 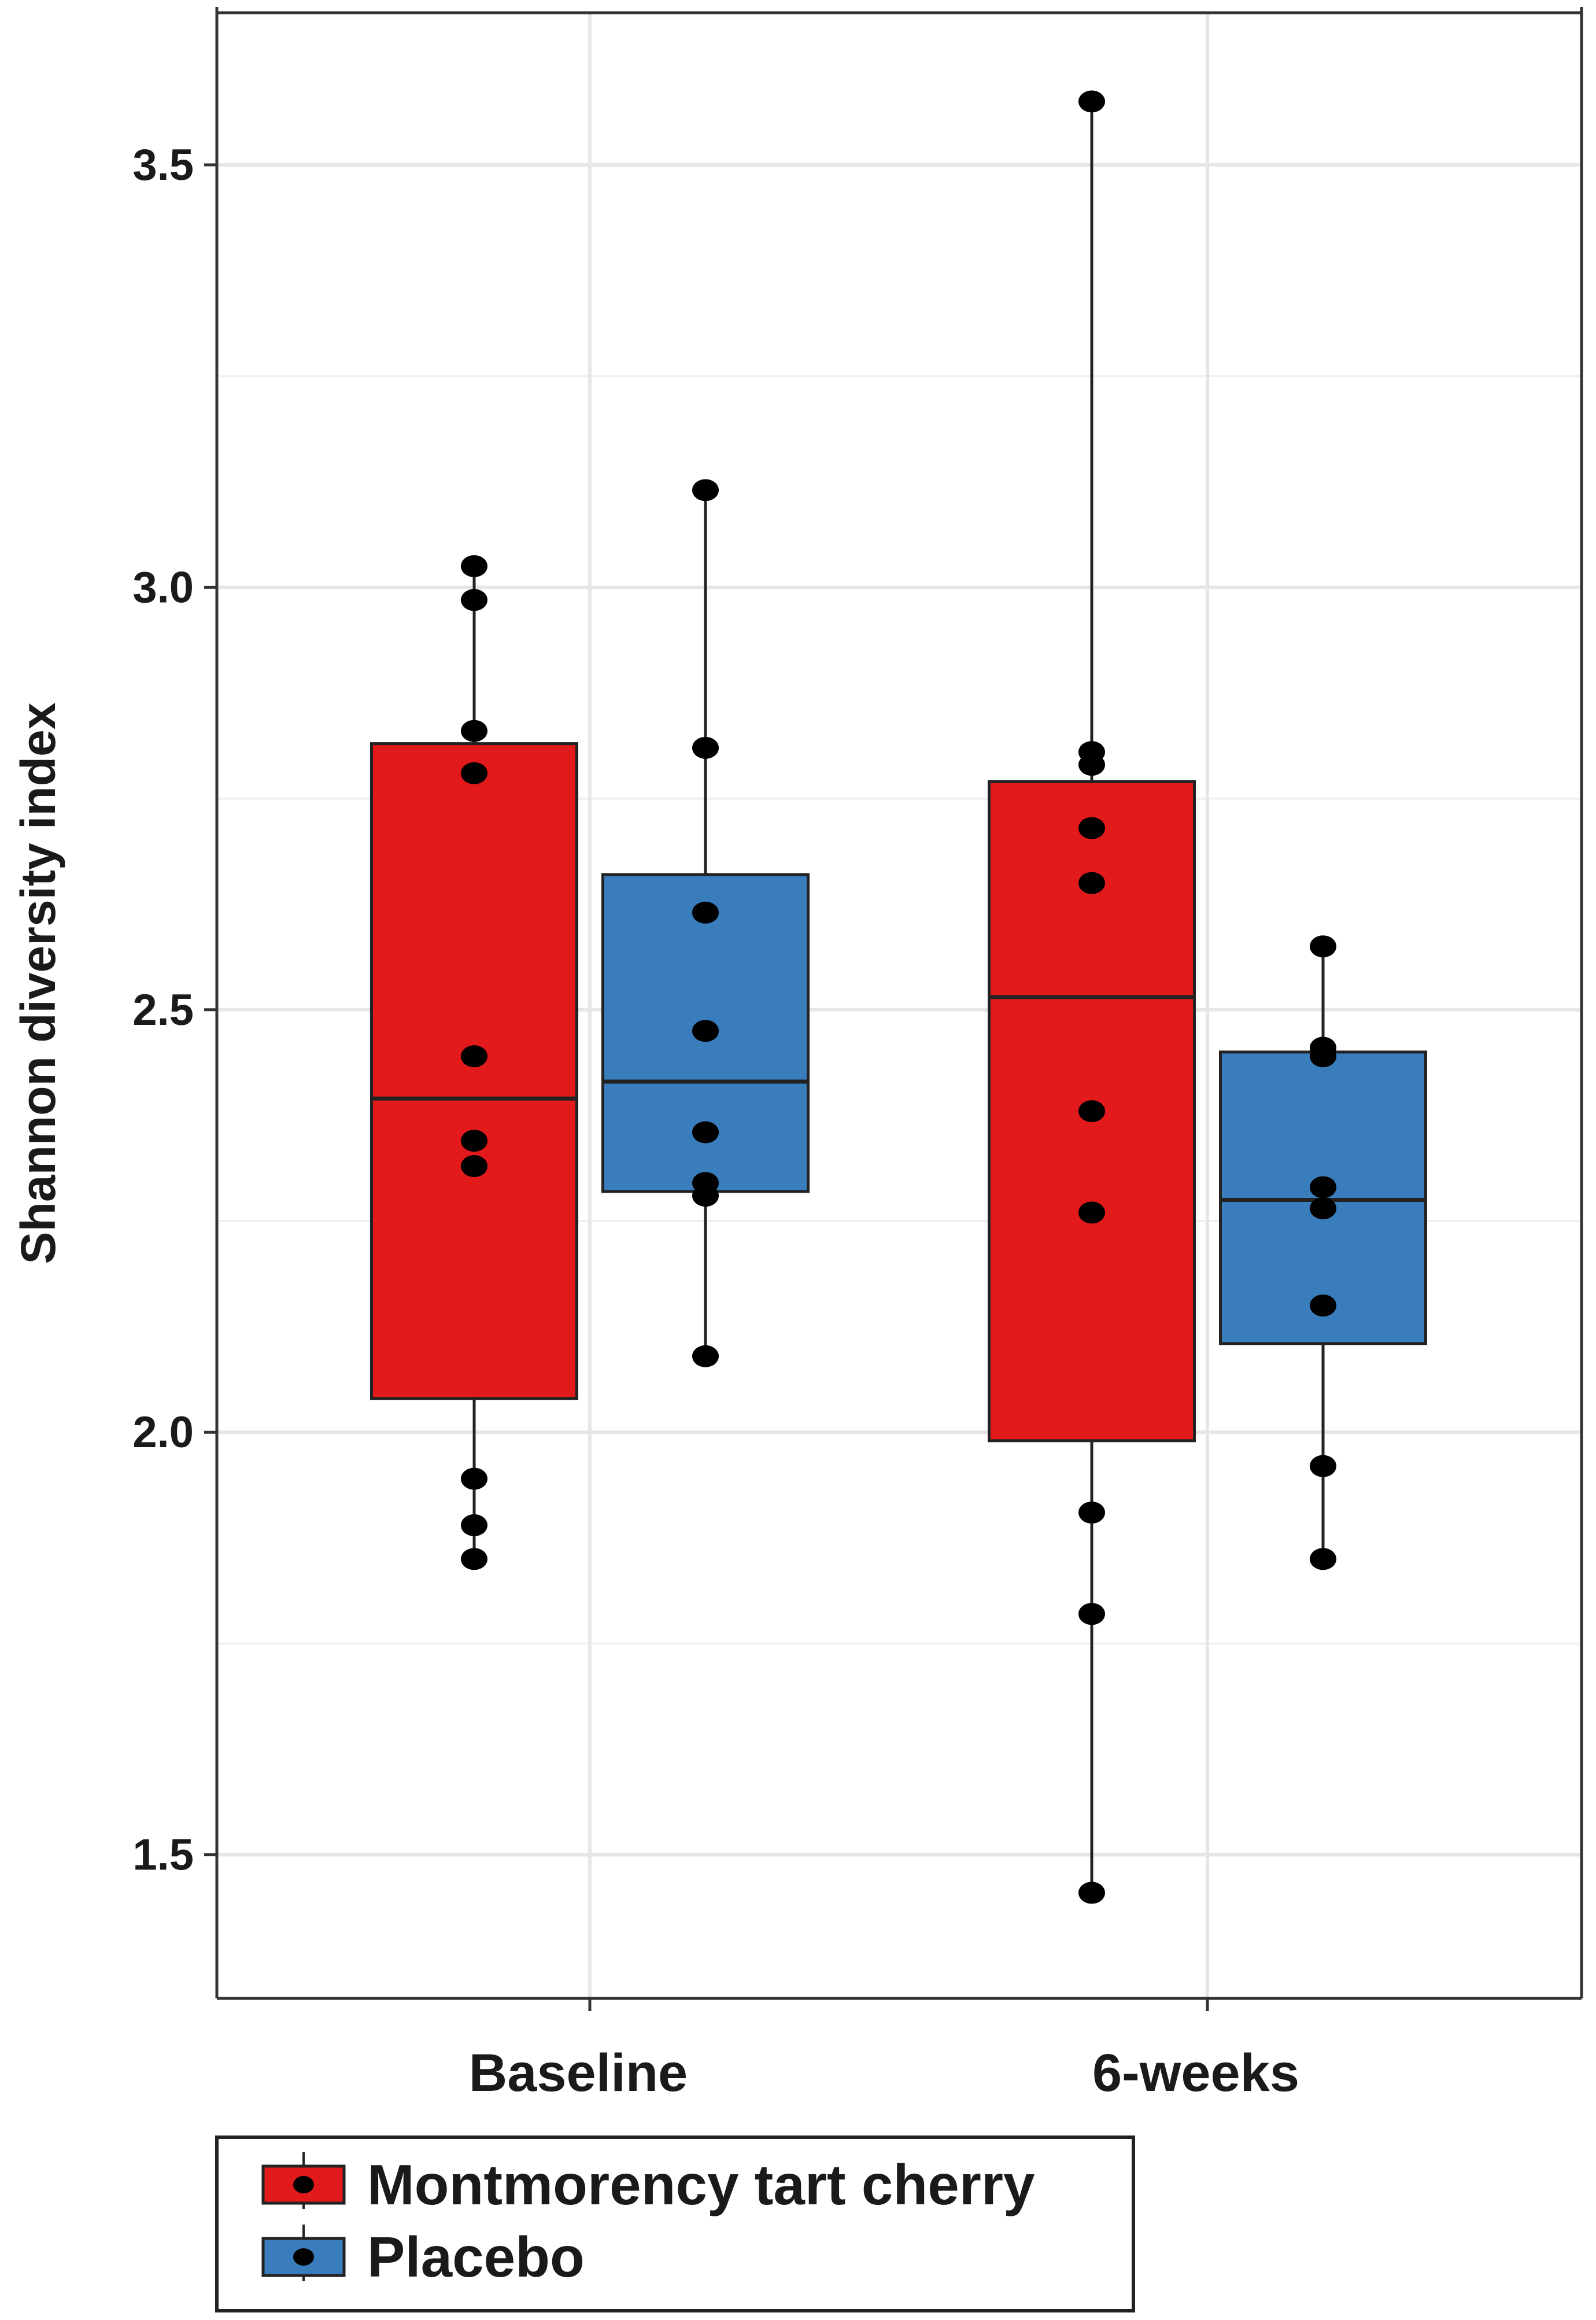 I want to click on y-tick-label: 2.5, so click(x=163, y=1011).